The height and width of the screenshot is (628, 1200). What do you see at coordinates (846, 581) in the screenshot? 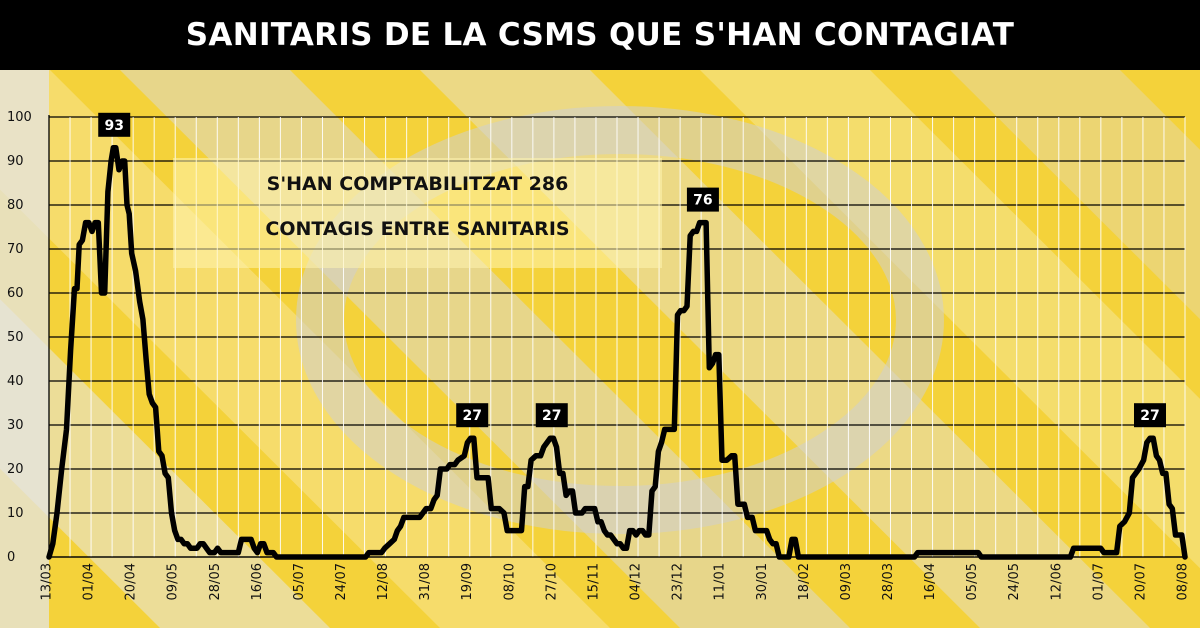
I see `x-tick-label: 09/03` at bounding box center [846, 581].